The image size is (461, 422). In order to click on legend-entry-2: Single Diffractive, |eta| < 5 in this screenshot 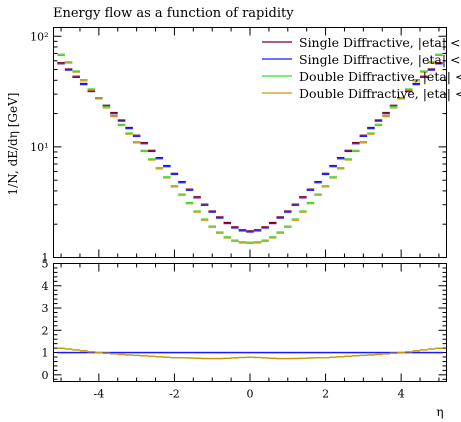, I will do `click(380, 59)`.